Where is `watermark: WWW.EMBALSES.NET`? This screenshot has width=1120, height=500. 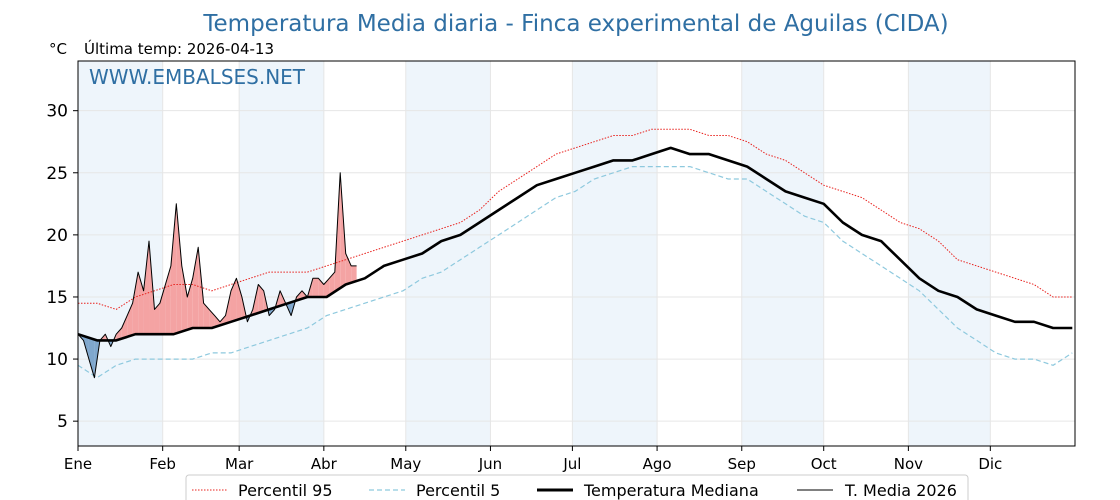
watermark: WWW.EMBALSES.NET is located at coordinates (197, 77).